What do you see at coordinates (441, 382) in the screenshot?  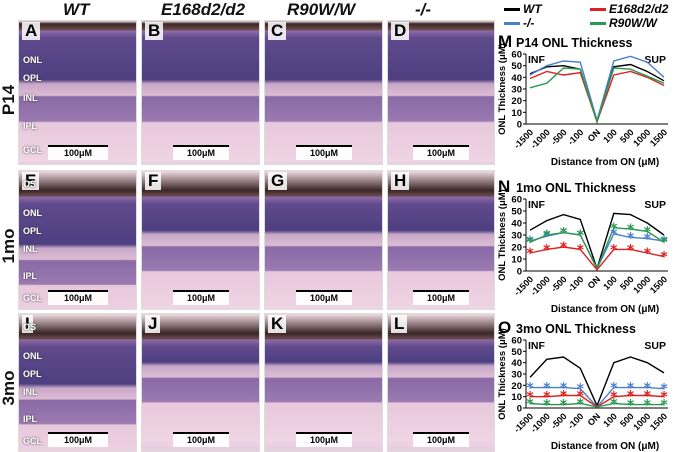 I see `histology-panel-l: L 100μM` at bounding box center [441, 382].